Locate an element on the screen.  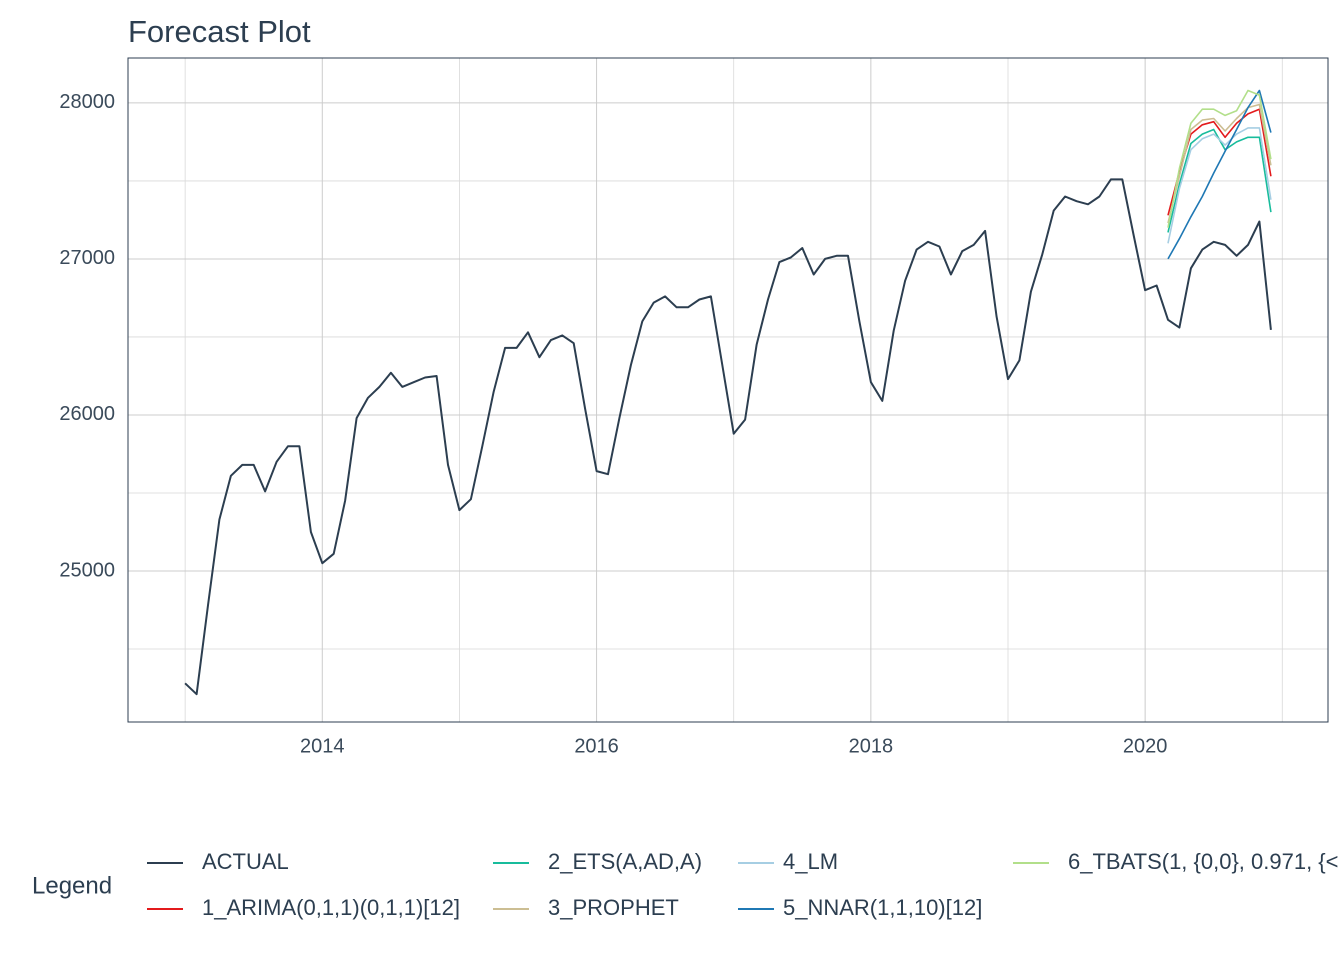
legend-label: 3_PROPHET is located at coordinates (613, 907).